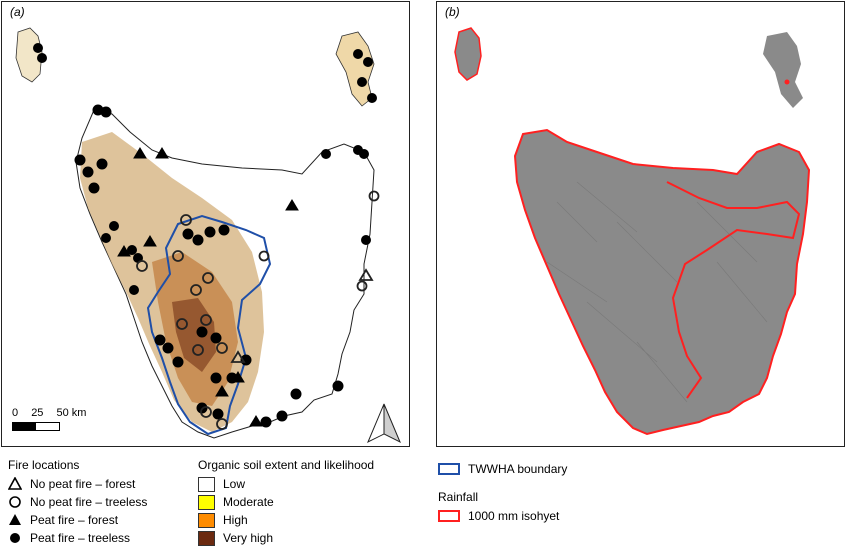 Image resolution: width=846 pixels, height=558 pixels. What do you see at coordinates (234, 484) in the screenshot?
I see `legend-label: Low` at bounding box center [234, 484].